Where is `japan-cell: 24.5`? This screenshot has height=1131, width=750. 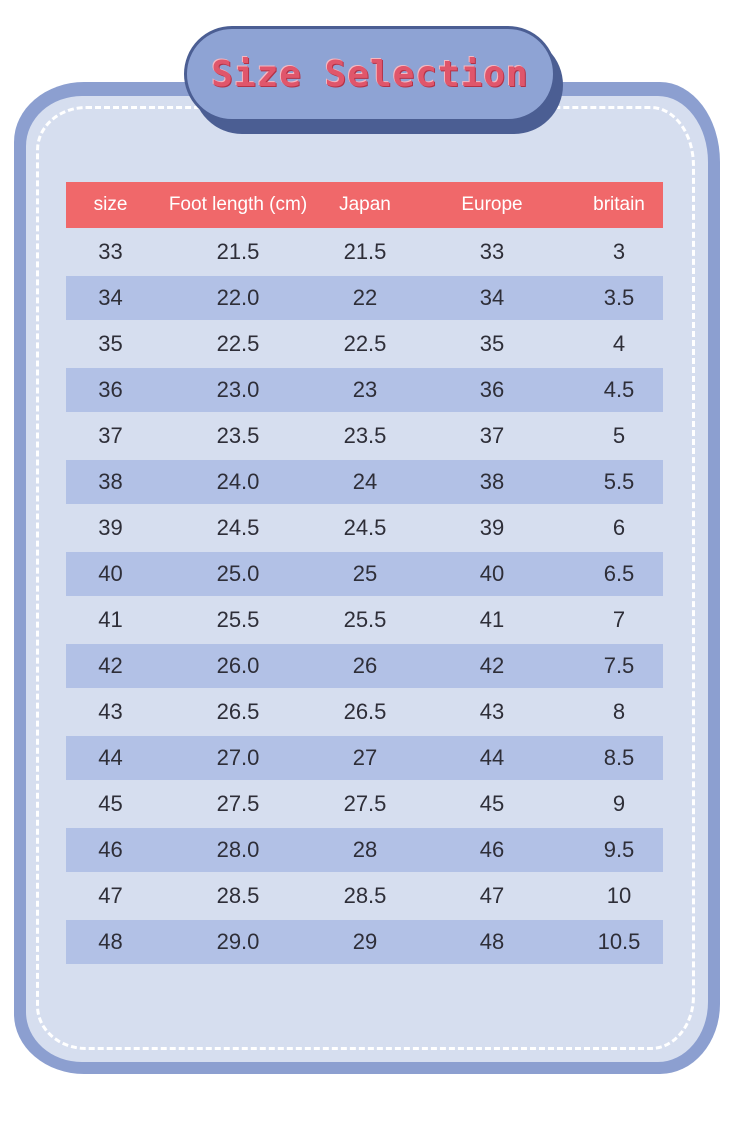 japan-cell: 24.5 is located at coordinates (365, 527).